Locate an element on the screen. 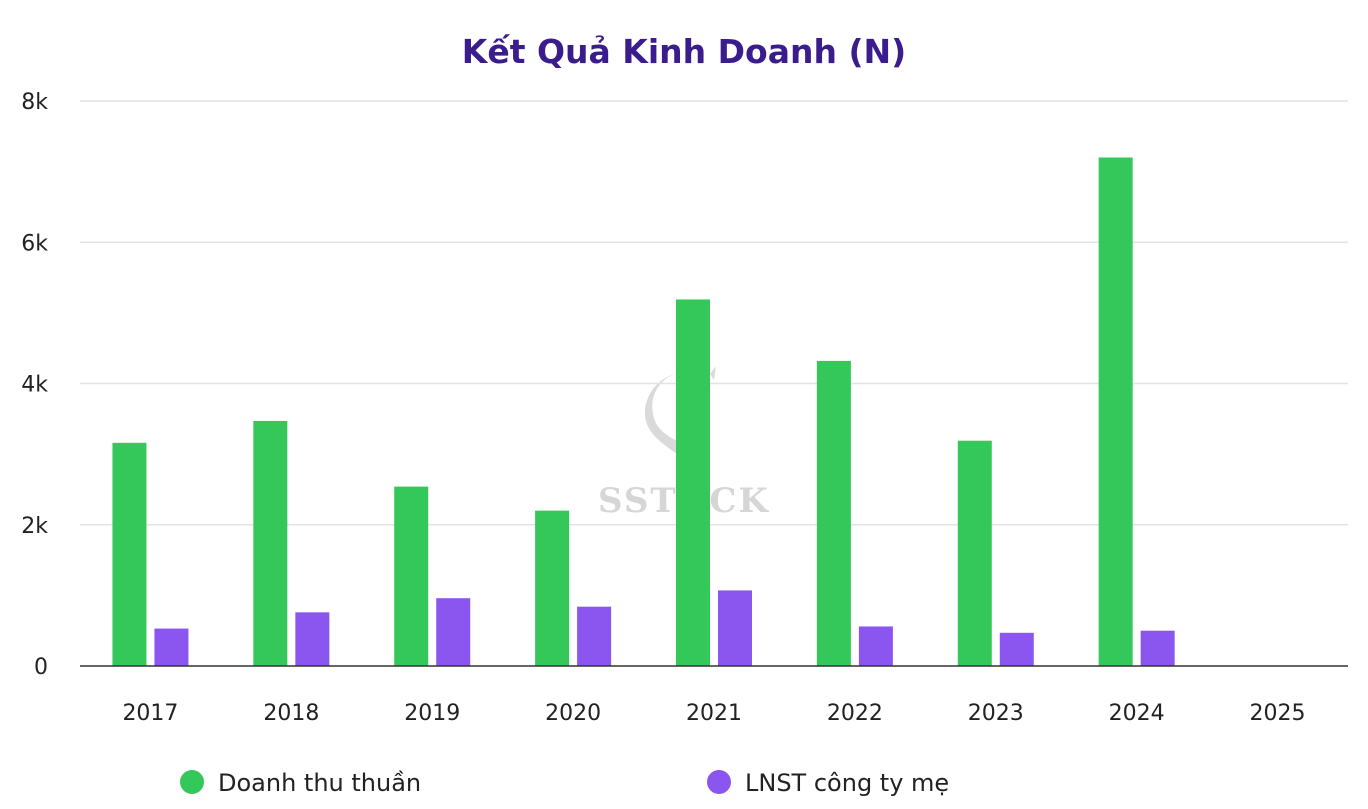 The width and height of the screenshot is (1368, 809). x-tick-label: 2021 is located at coordinates (714, 713).